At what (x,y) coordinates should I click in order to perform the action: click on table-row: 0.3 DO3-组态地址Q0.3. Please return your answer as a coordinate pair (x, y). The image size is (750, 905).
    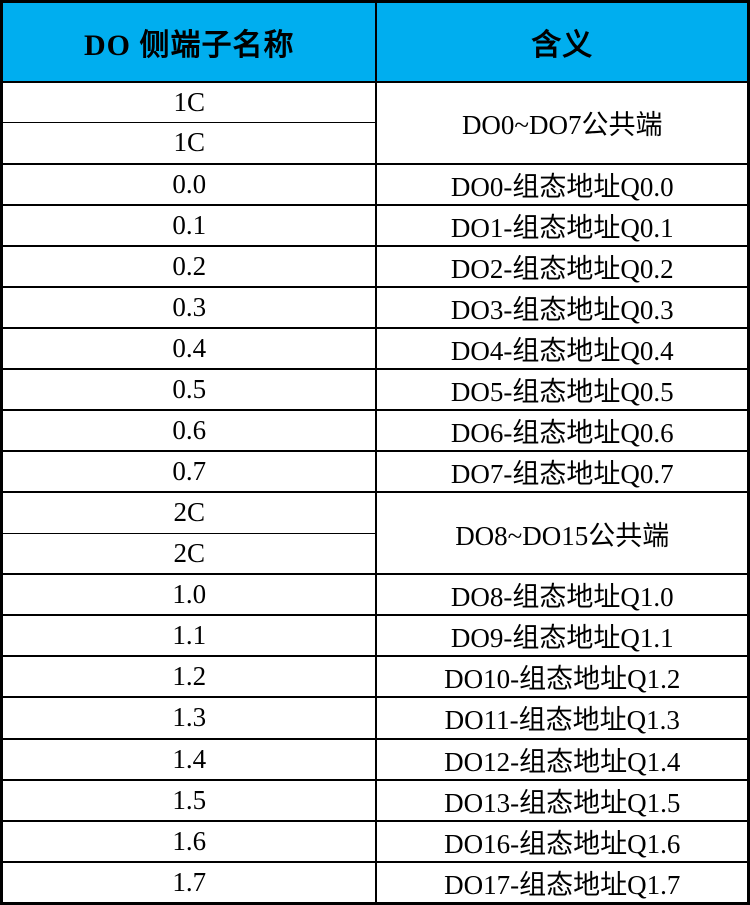
    Looking at the image, I should click on (375, 307).